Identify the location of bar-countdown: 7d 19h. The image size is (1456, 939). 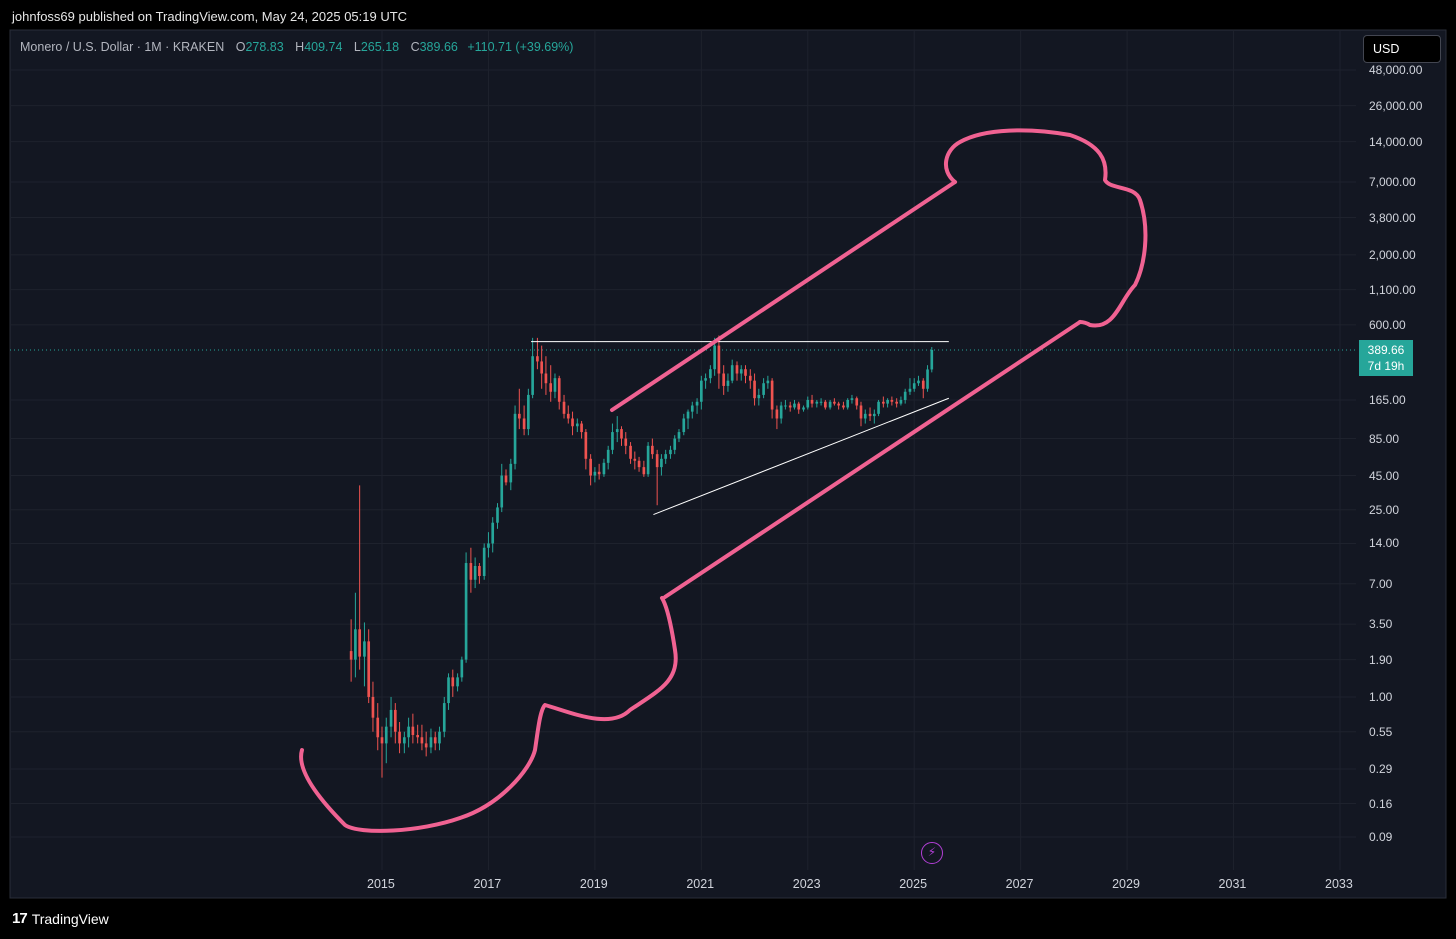
(1386, 366).